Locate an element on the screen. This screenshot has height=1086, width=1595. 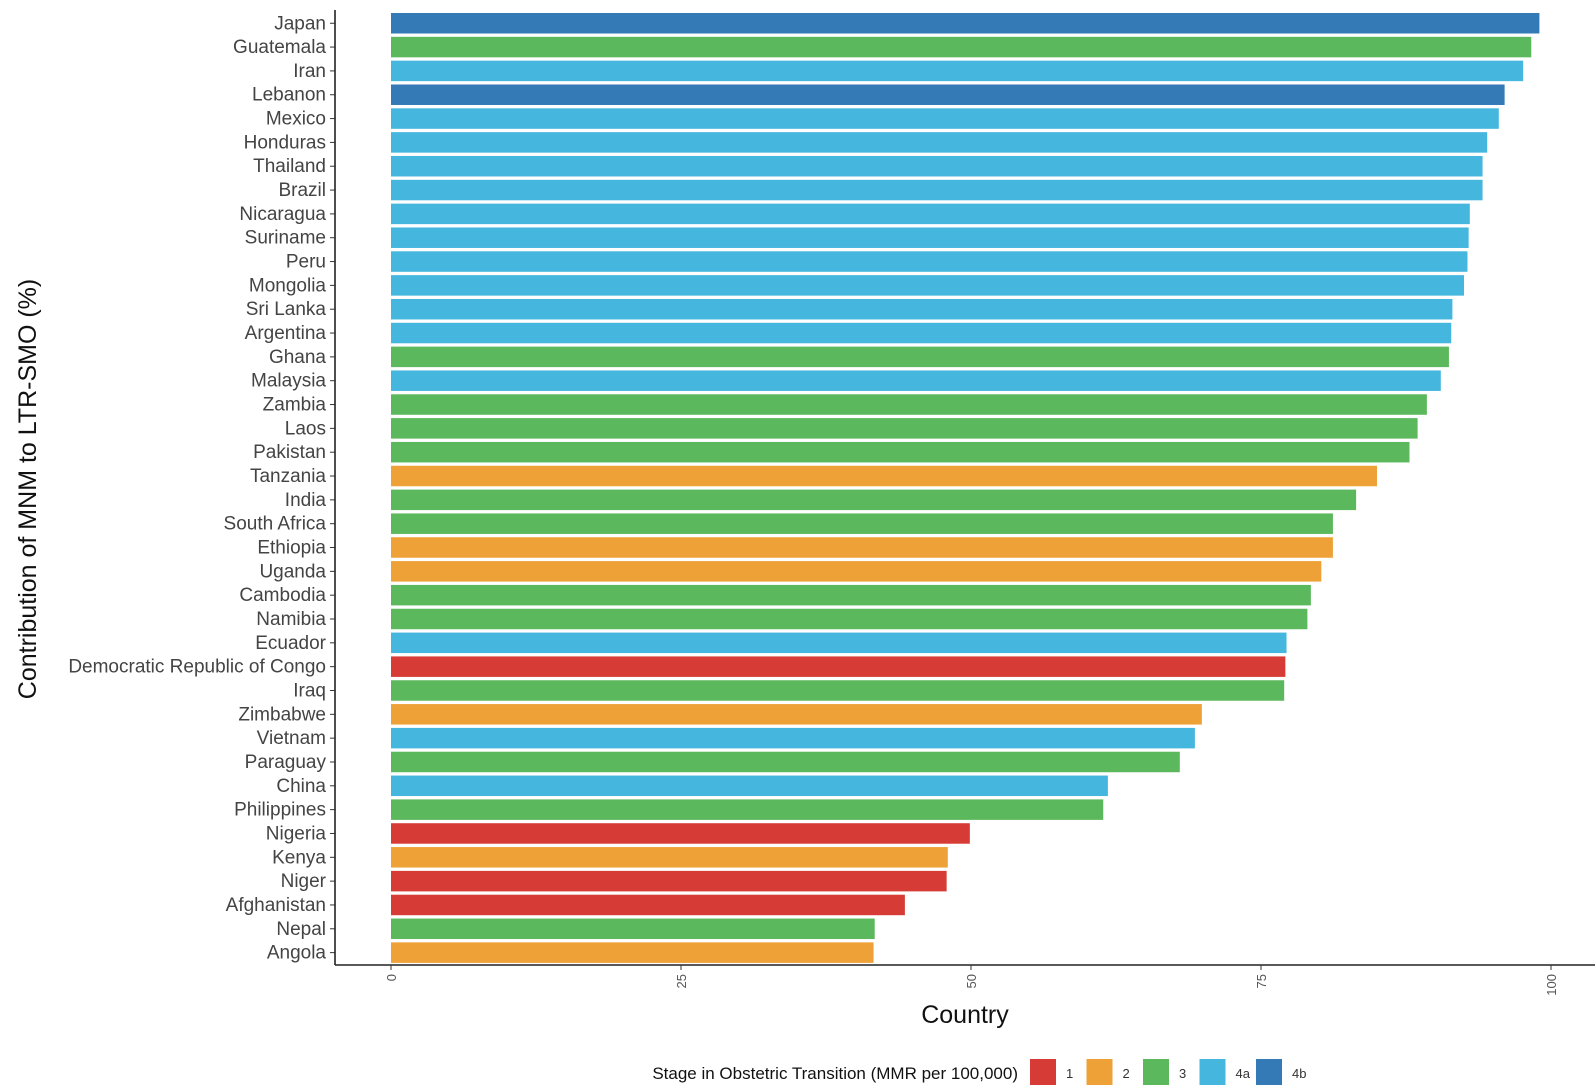
bar-philippines is located at coordinates (747, 809).